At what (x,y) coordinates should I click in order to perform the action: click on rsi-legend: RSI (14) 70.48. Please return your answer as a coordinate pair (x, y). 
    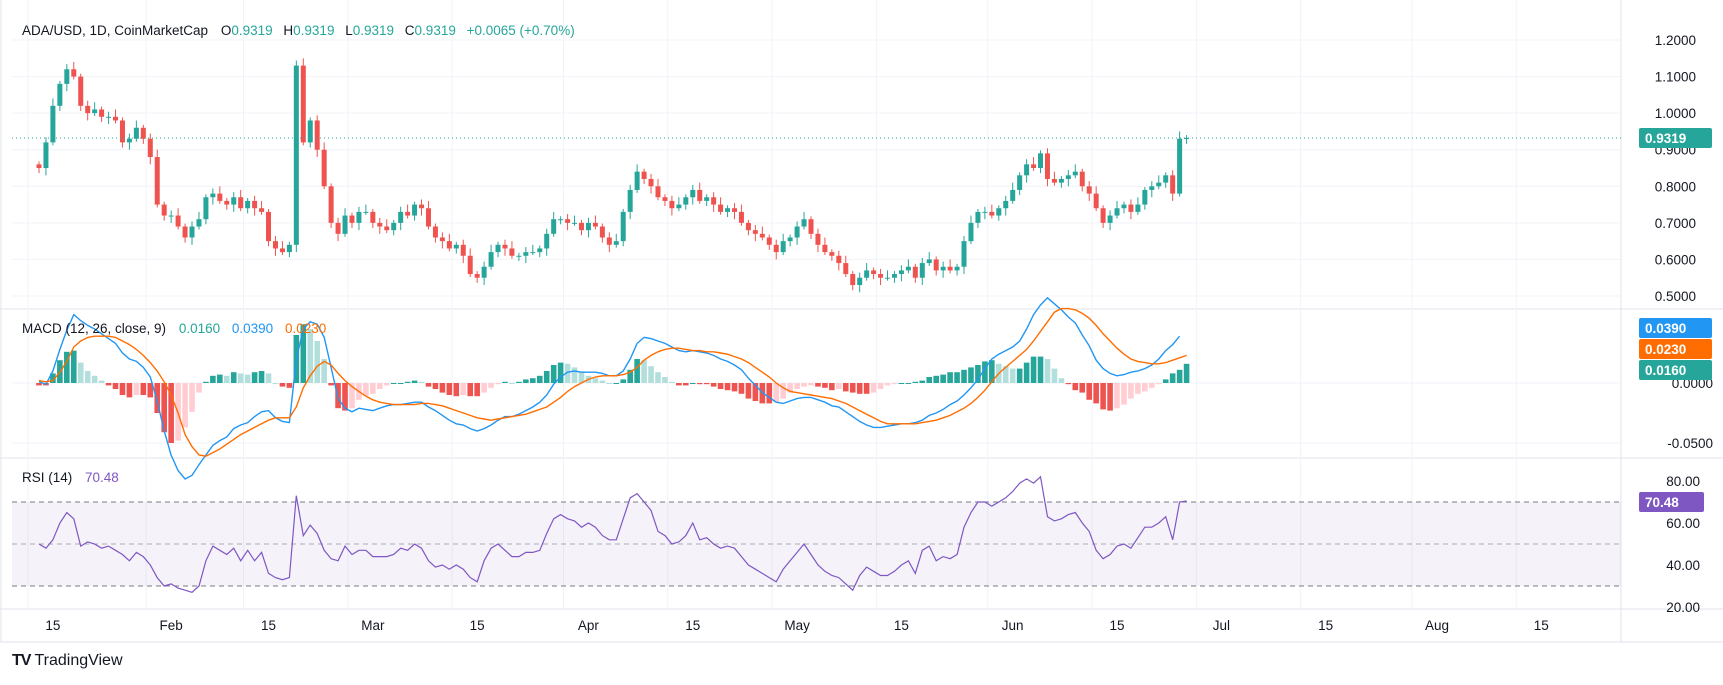
    Looking at the image, I should click on (70, 477).